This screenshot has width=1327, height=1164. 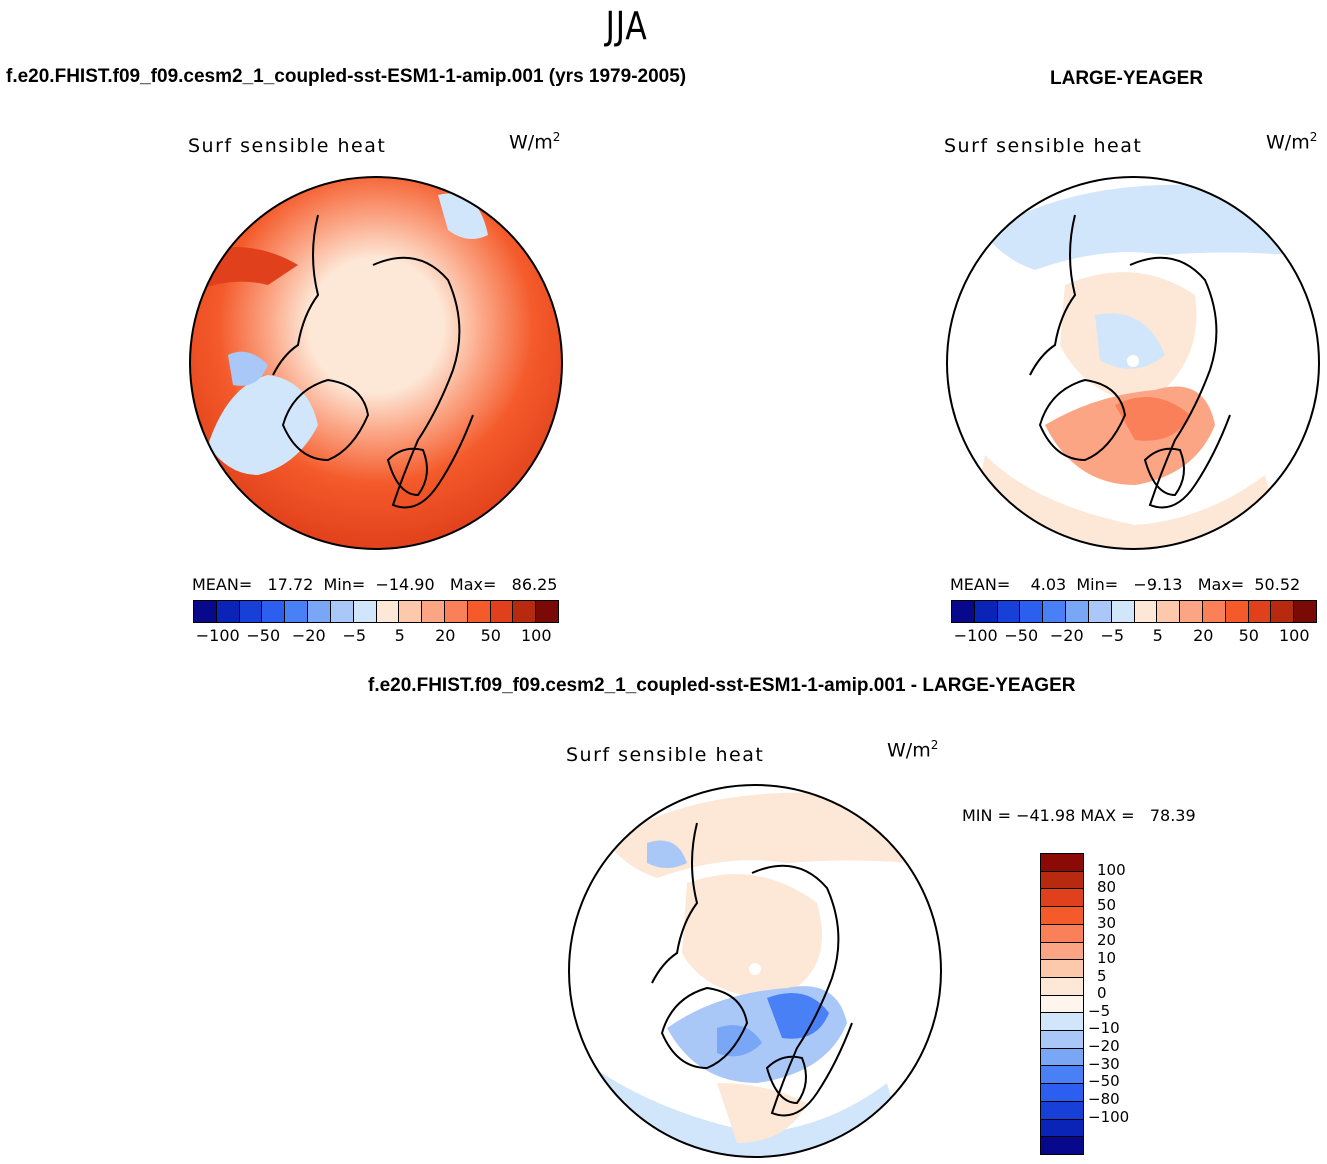 I want to click on diff-colorbar-tick-label: −80, so click(x=1104, y=1099).